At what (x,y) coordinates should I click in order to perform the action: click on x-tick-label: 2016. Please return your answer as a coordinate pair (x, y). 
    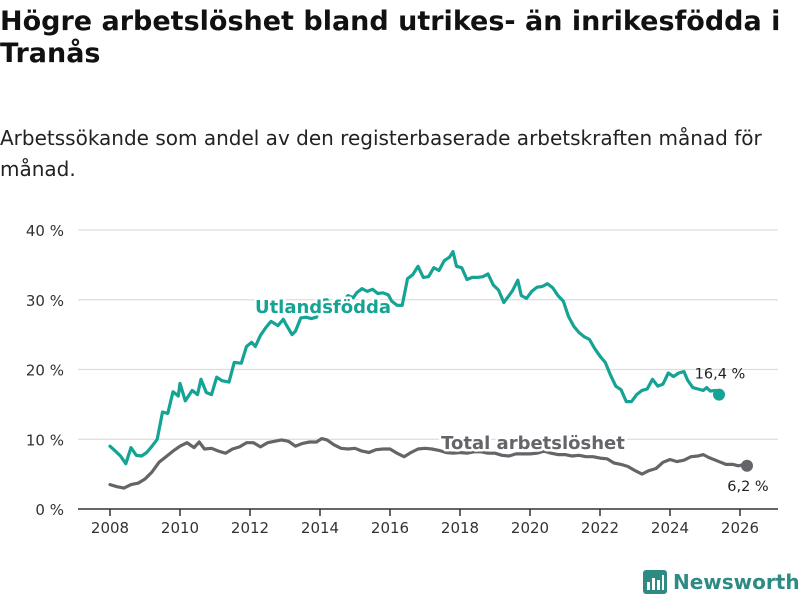
    Looking at the image, I should click on (390, 528).